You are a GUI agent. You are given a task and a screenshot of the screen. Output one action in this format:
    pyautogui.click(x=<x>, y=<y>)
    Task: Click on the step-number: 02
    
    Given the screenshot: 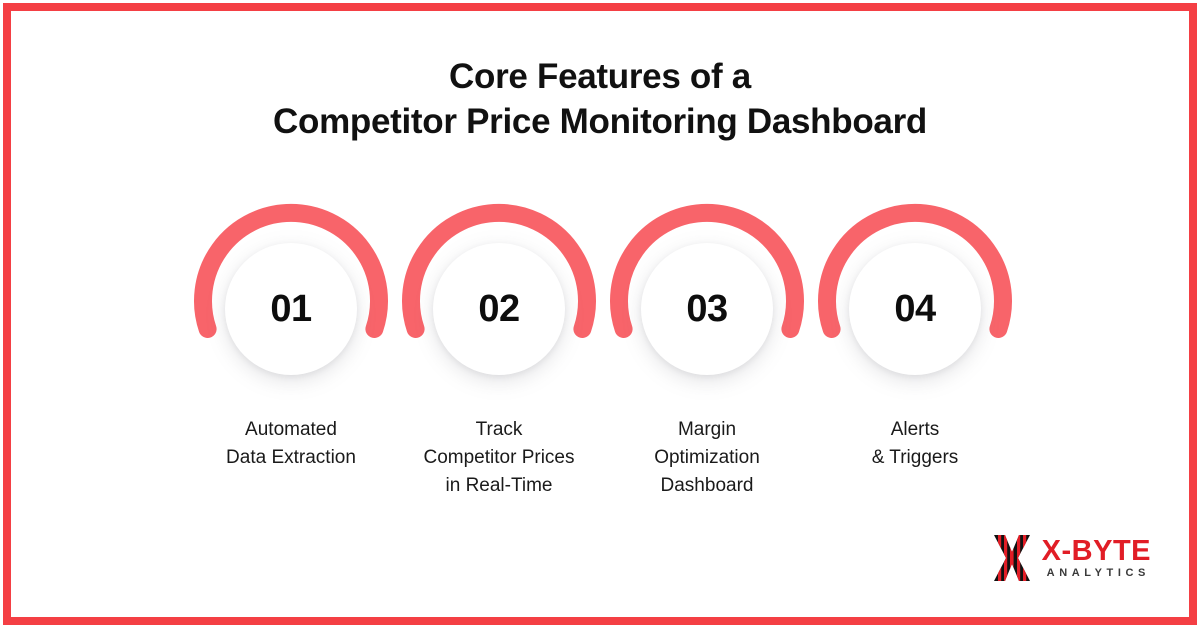 What is the action you would take?
    pyautogui.click(x=499, y=308)
    